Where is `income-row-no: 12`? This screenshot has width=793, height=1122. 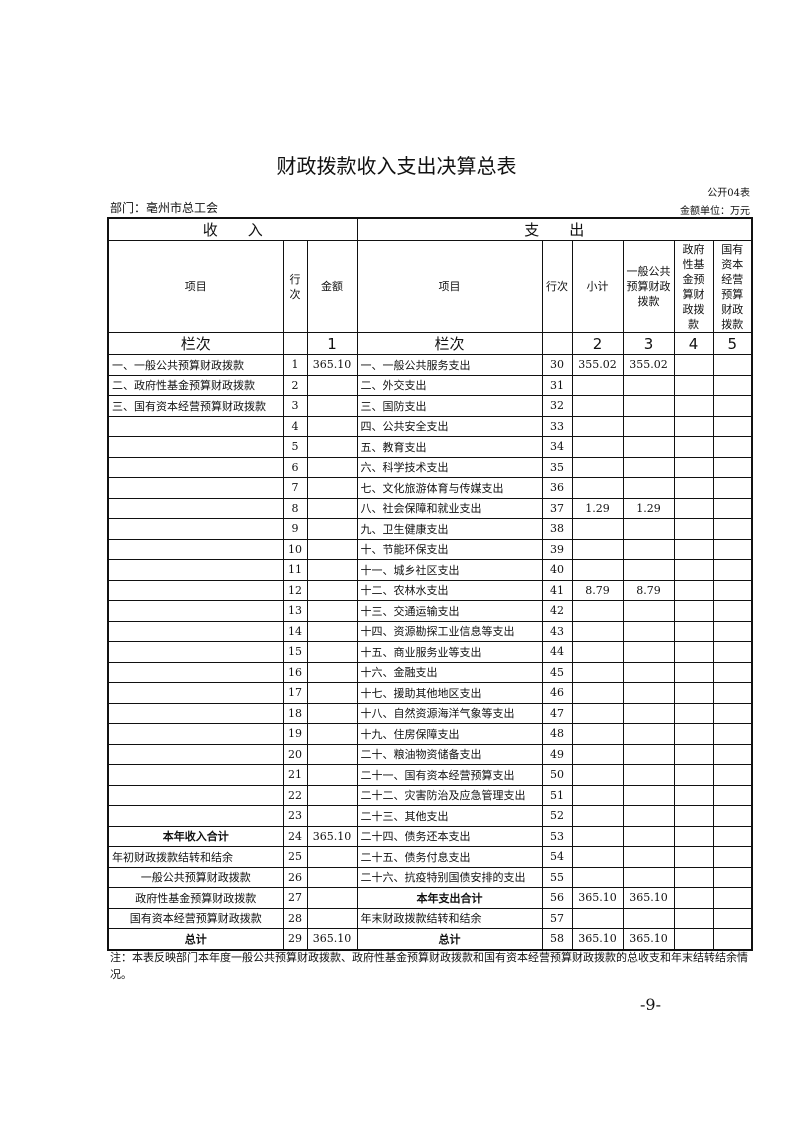 income-row-no: 12 is located at coordinates (295, 590).